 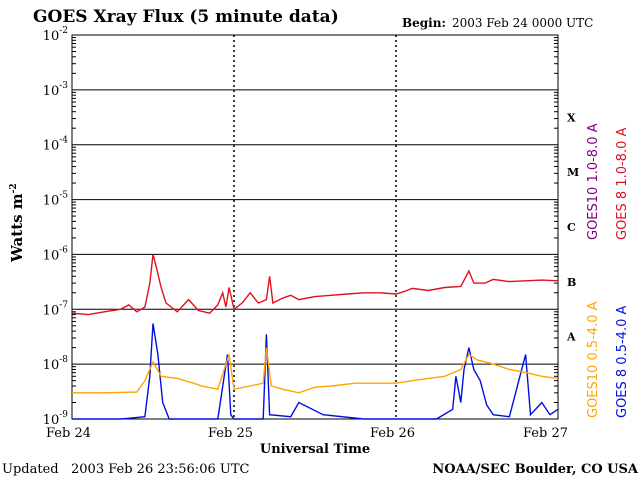 What do you see at coordinates (571, 337) in the screenshot?
I see `flare-class-label: A` at bounding box center [571, 337].